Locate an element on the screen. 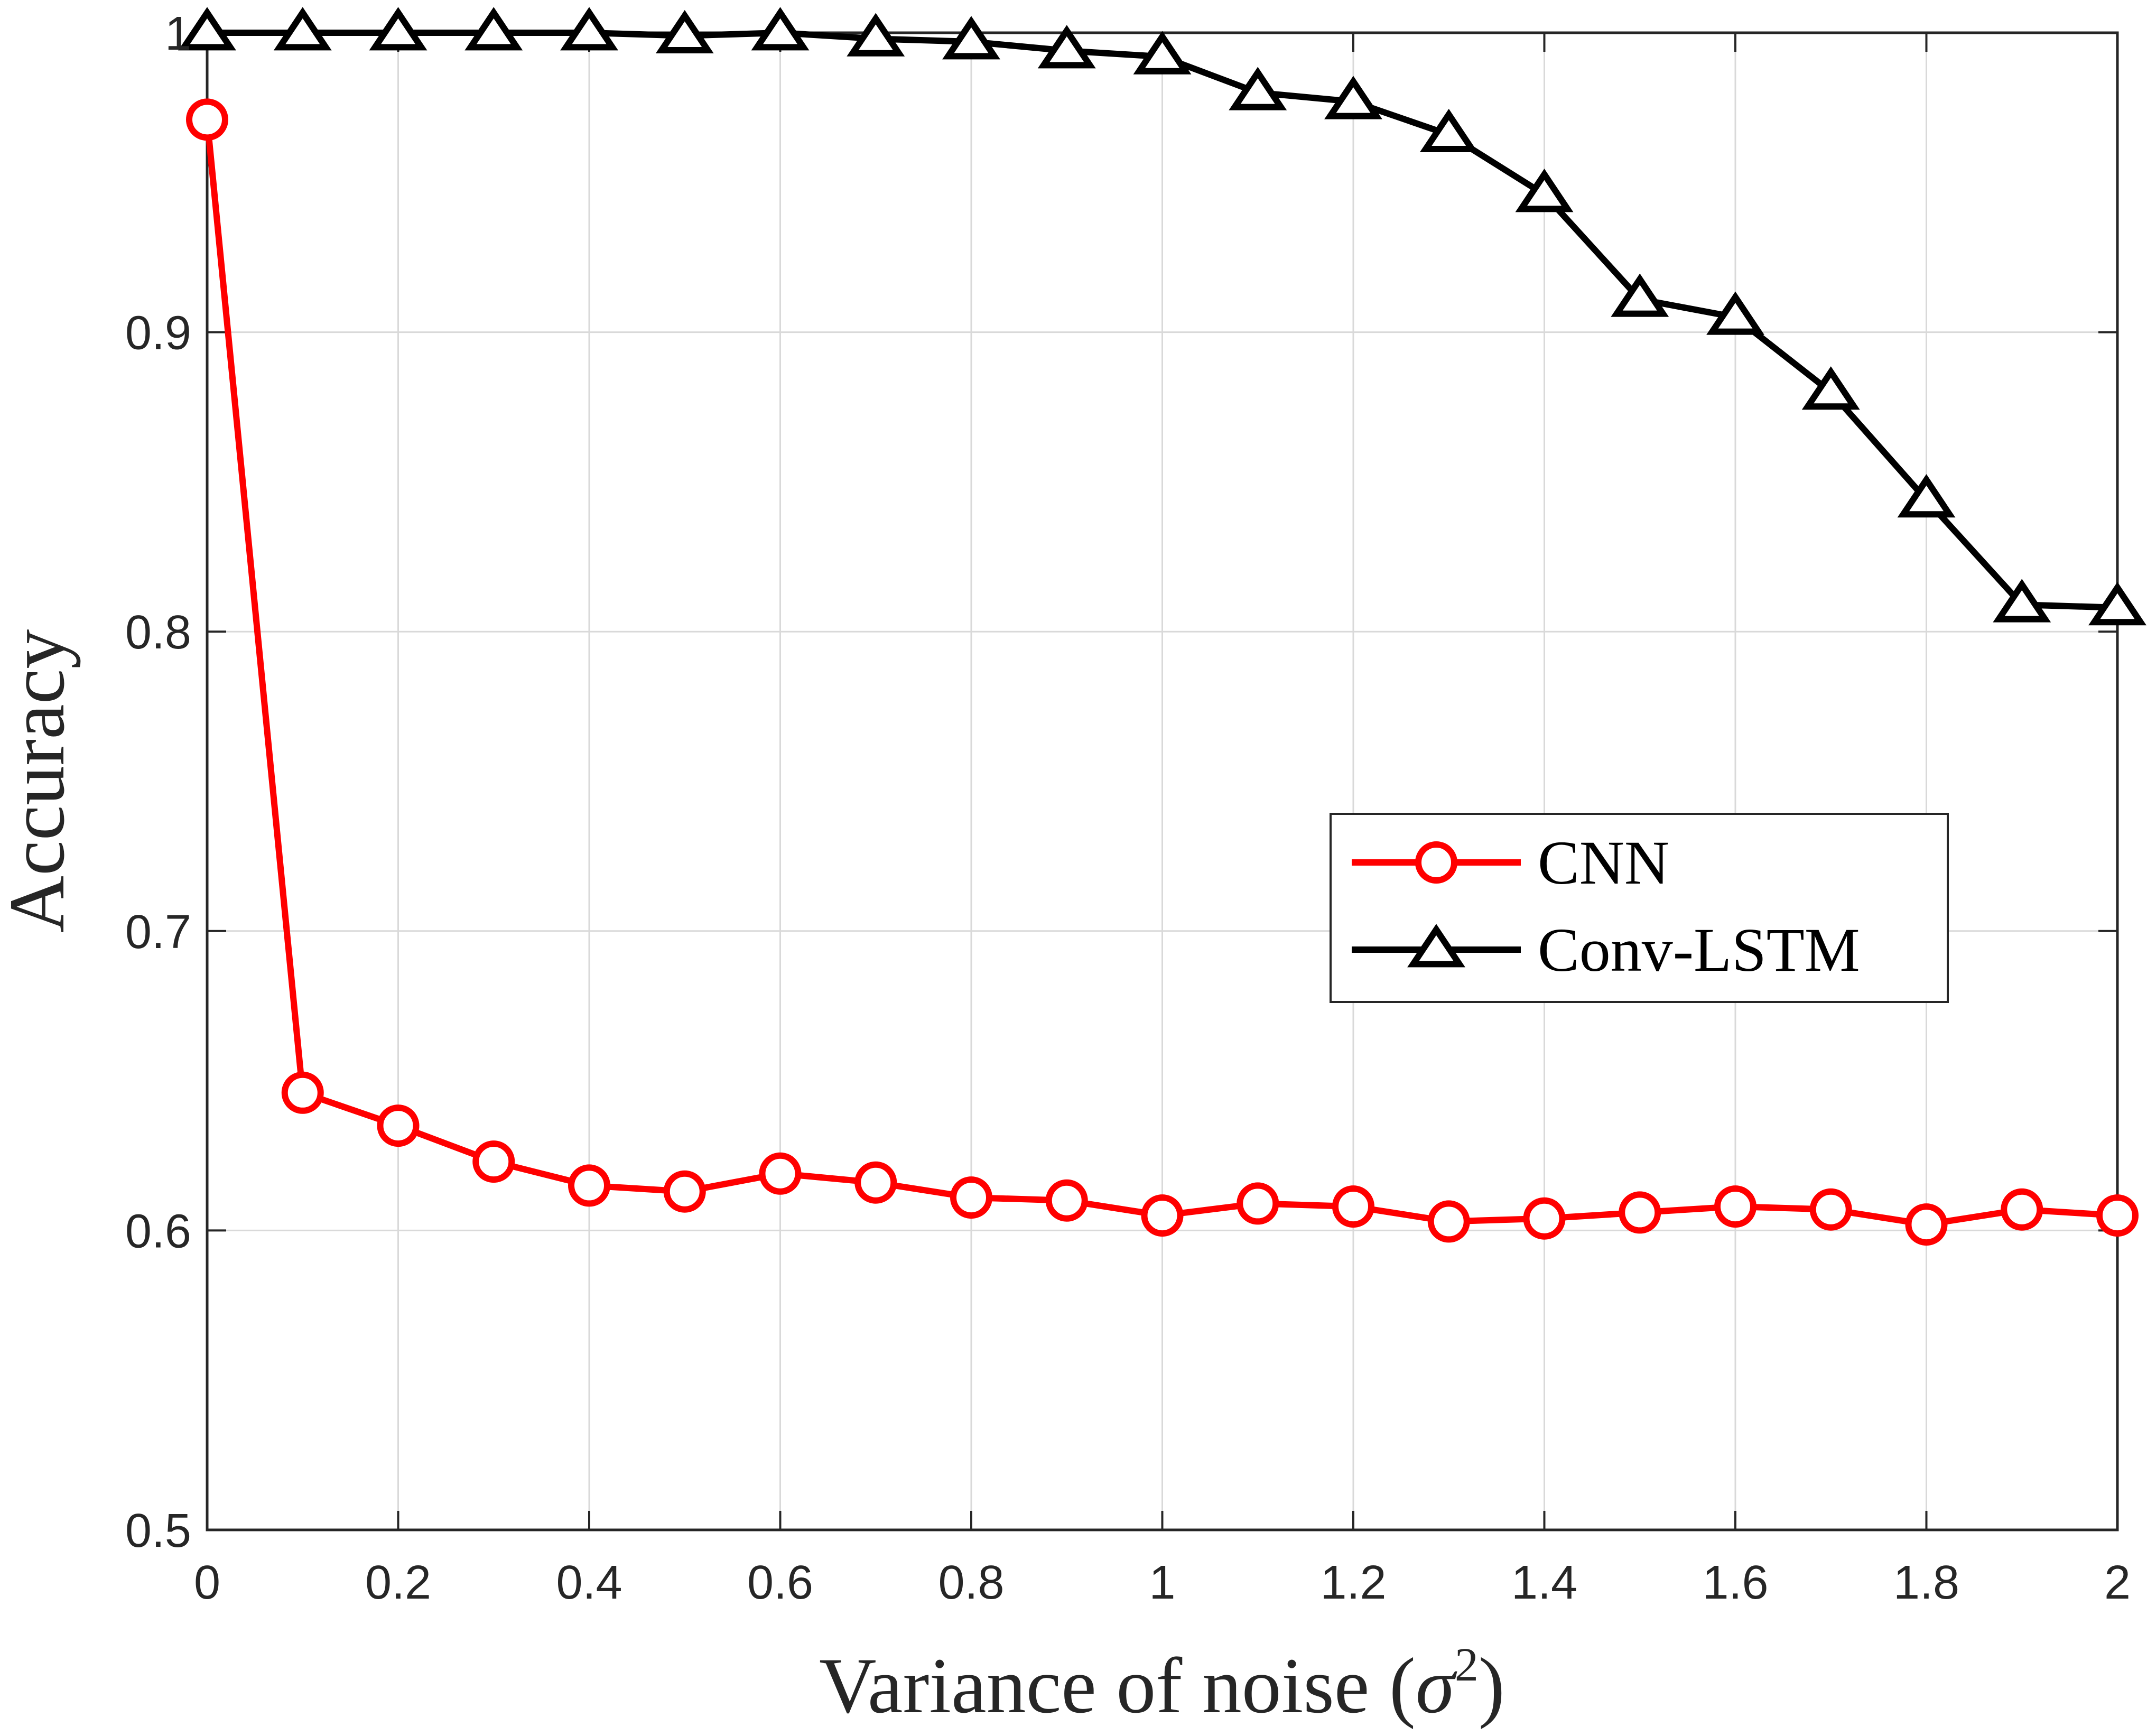 The image size is (2147, 1736). x-axis-title: Variance of noise (σ2) is located at coordinates (1162, 1684).